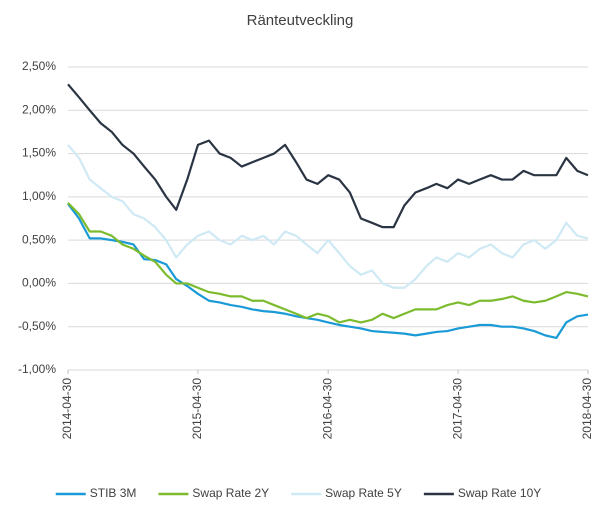 This screenshot has width=597, height=506. I want to click on legend-label: STIB 3M, so click(113, 493).